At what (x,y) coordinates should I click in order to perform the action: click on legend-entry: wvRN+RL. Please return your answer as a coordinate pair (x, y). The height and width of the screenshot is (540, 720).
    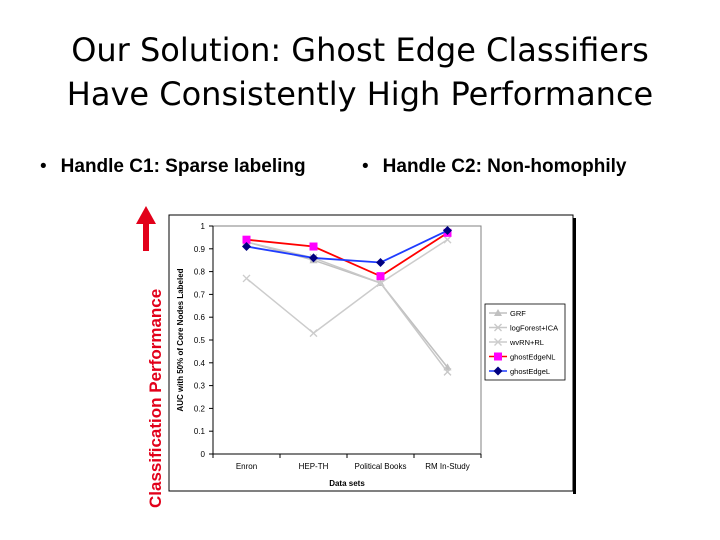
    Looking at the image, I should click on (526, 342).